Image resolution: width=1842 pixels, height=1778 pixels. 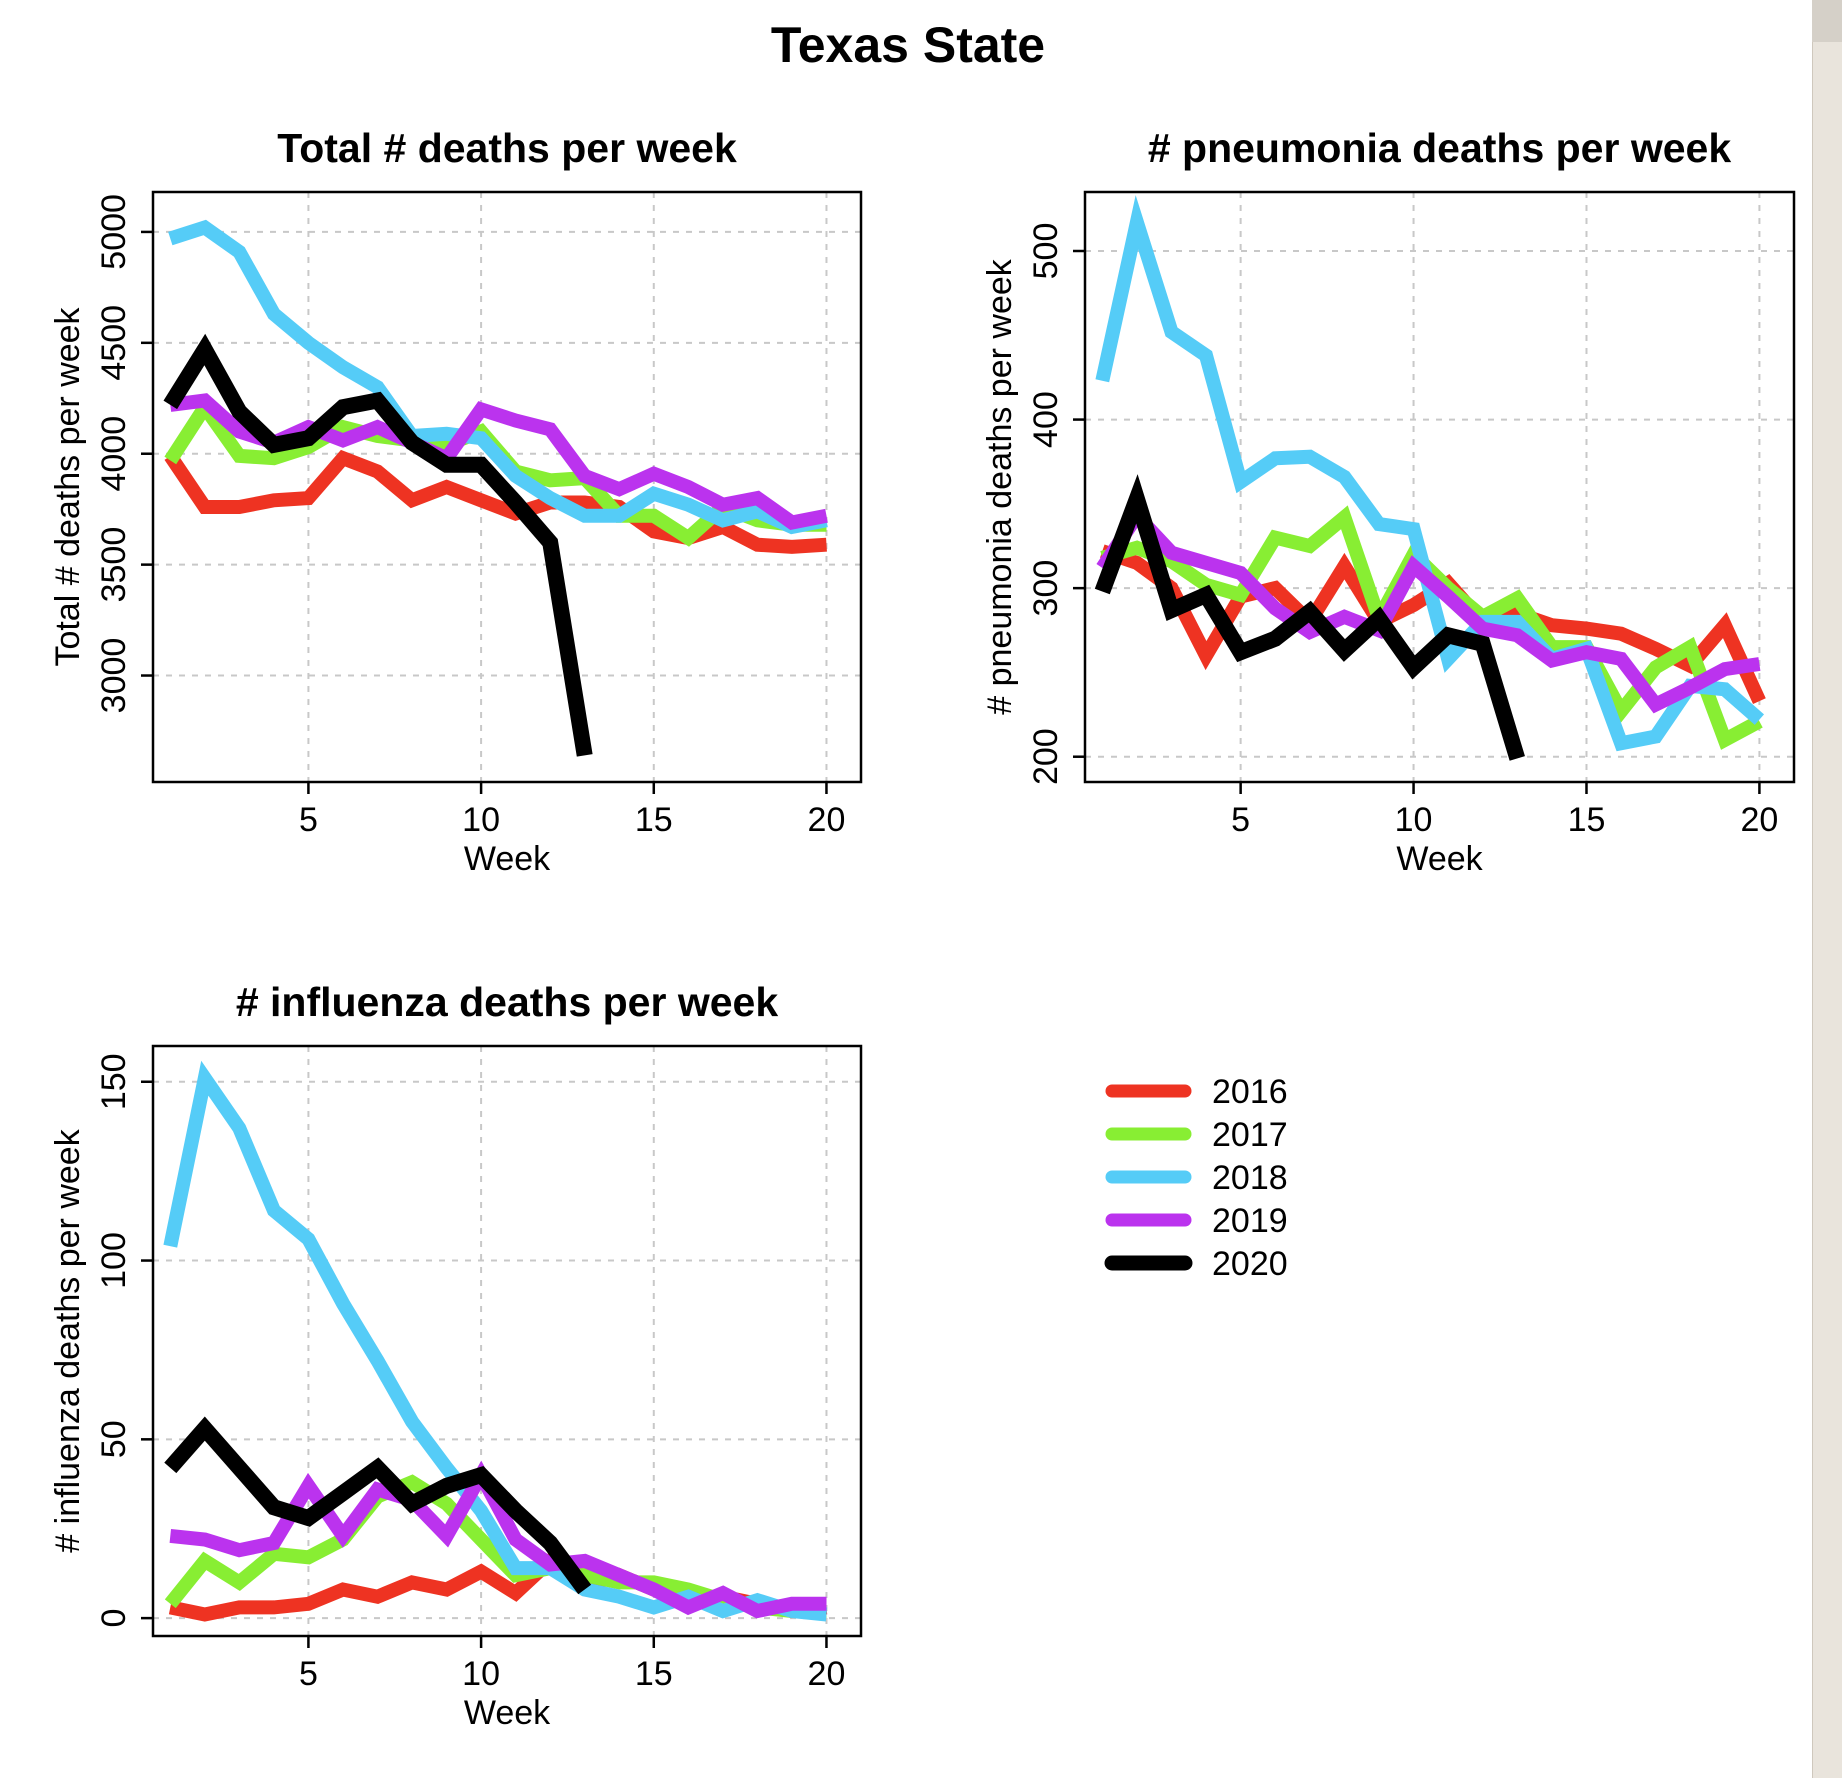 I want to click on y-tick-label: 4500, so click(x=114, y=343).